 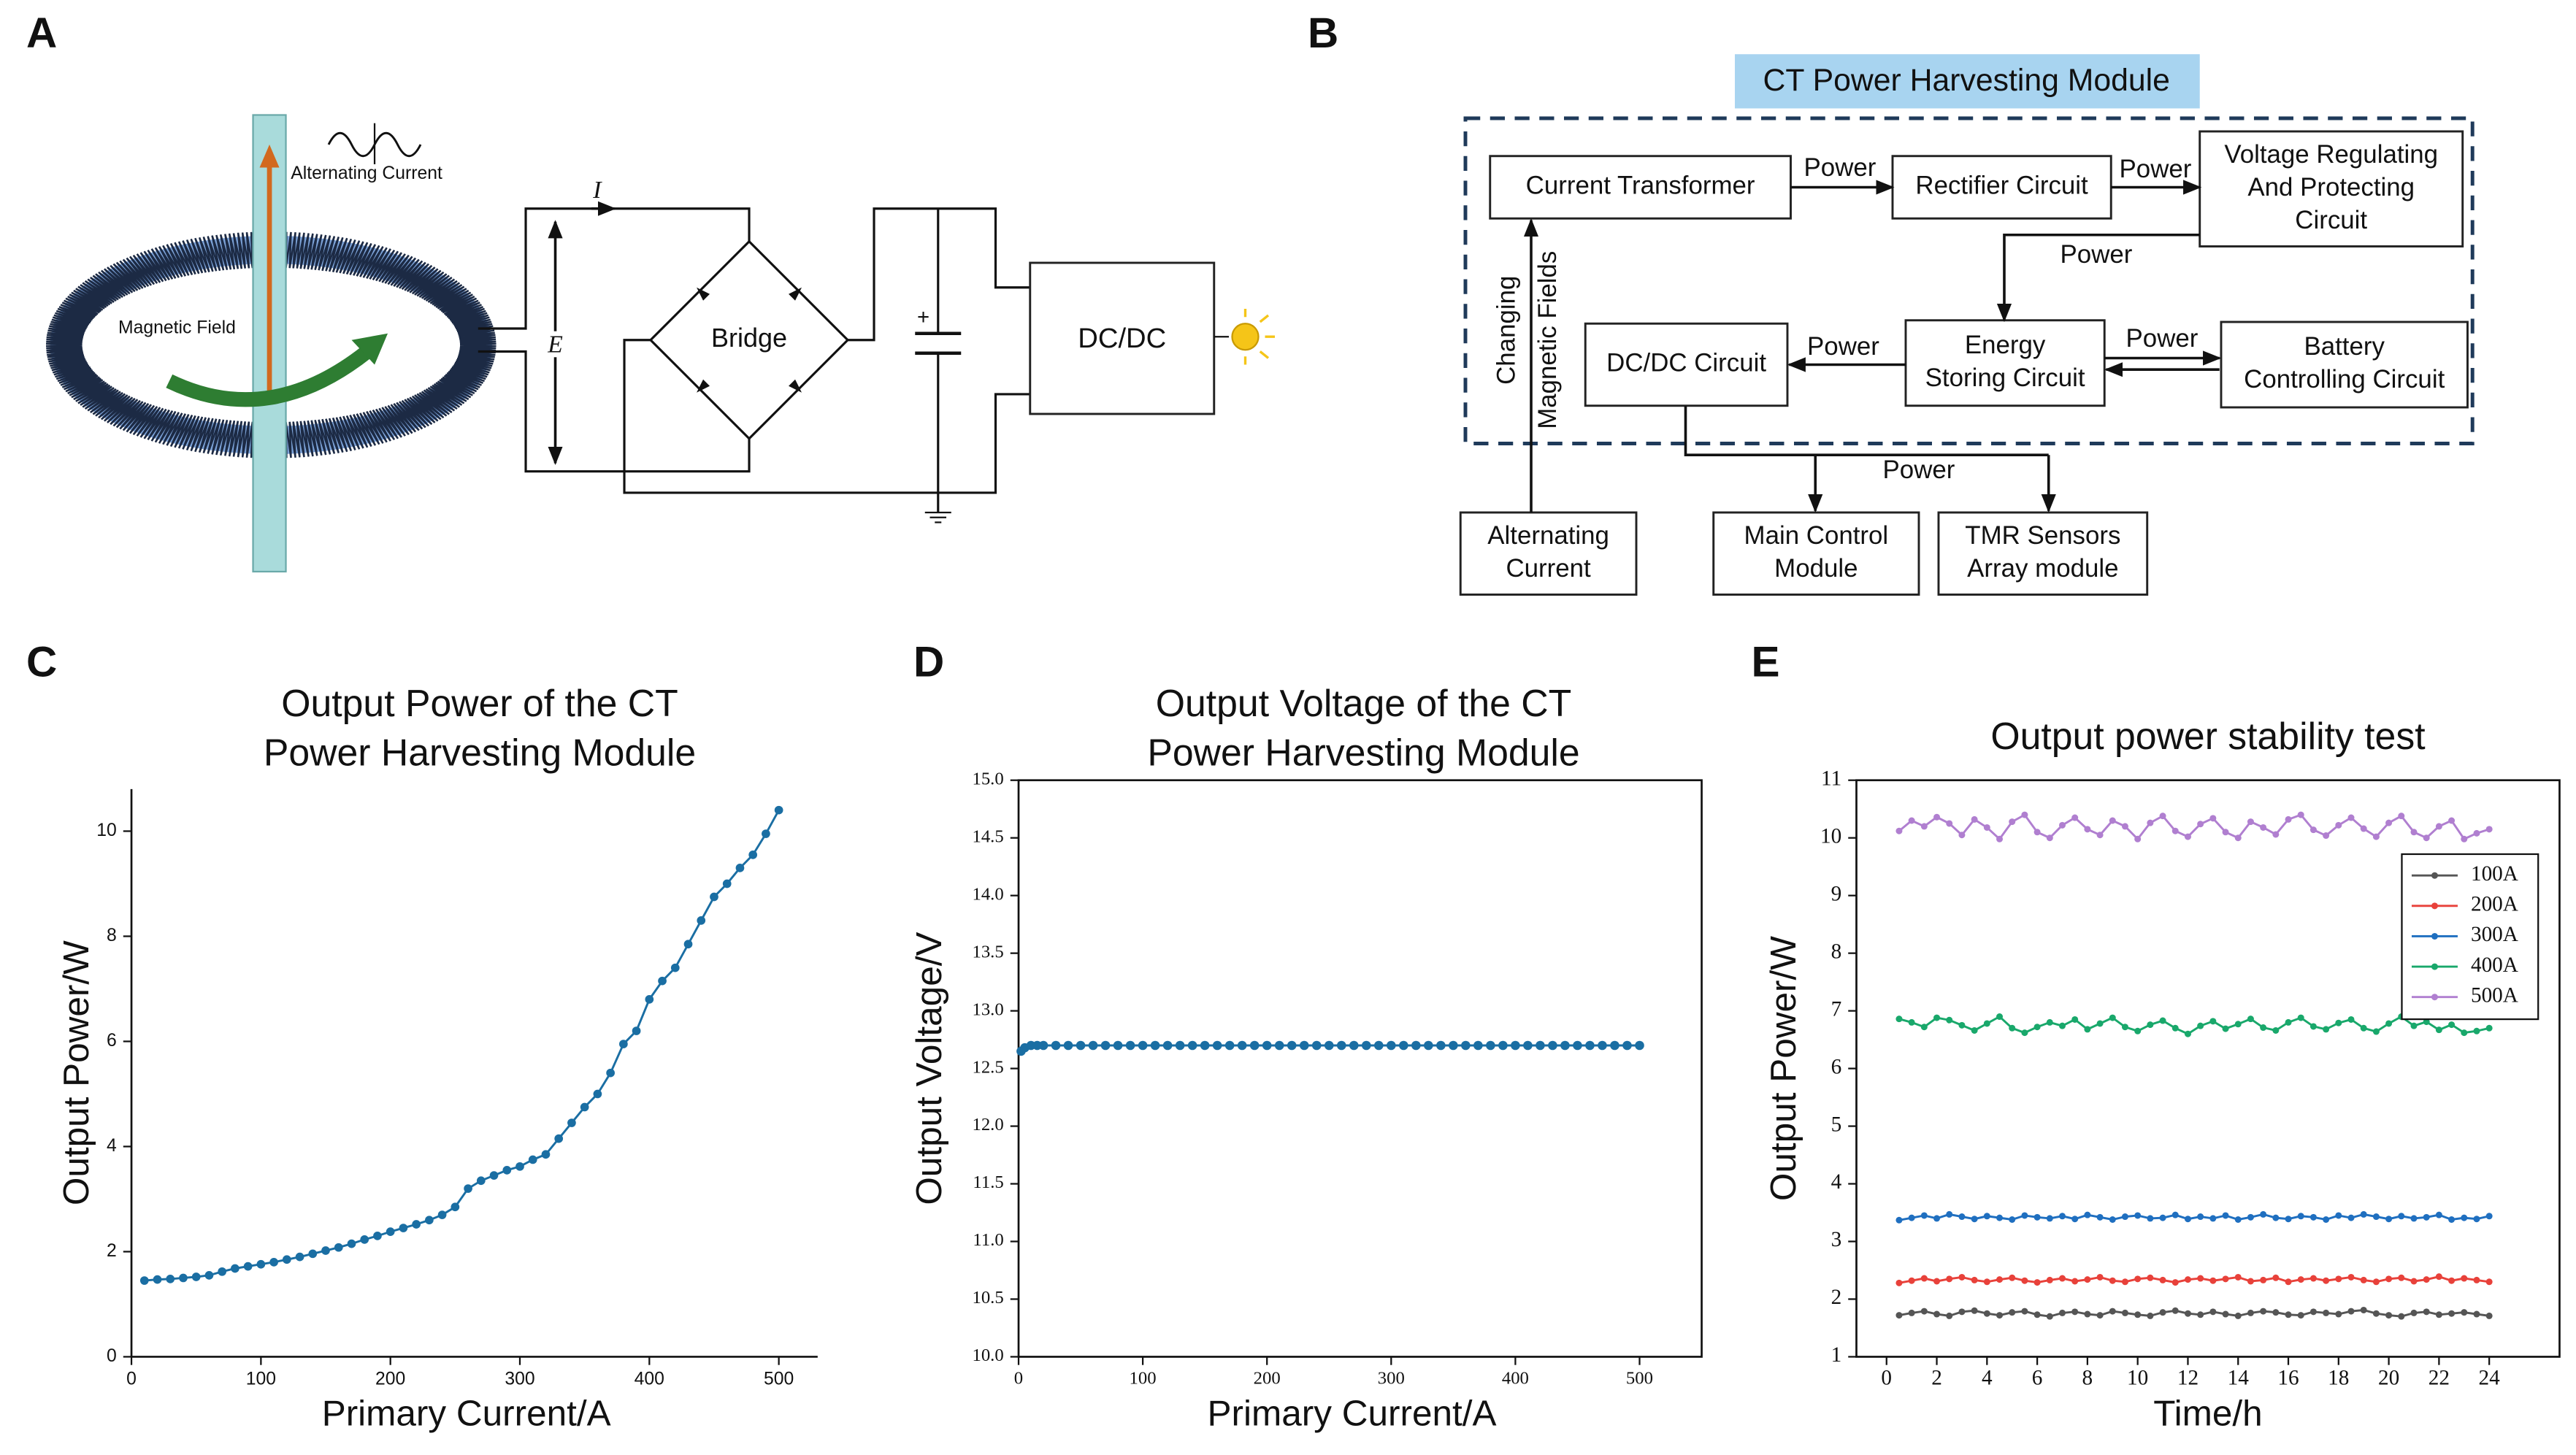 I want to click on y-tick-label: 9, so click(x=1836, y=893).